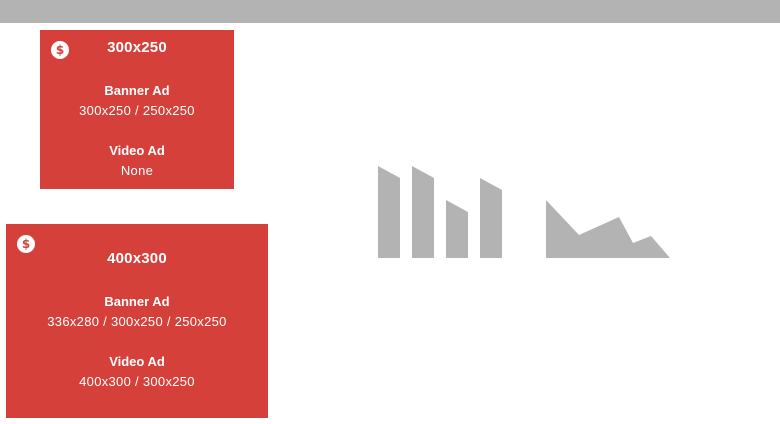 This screenshot has height=424, width=780. Describe the element at coordinates (137, 170) in the screenshot. I see `video-ad-sizes: None` at that location.